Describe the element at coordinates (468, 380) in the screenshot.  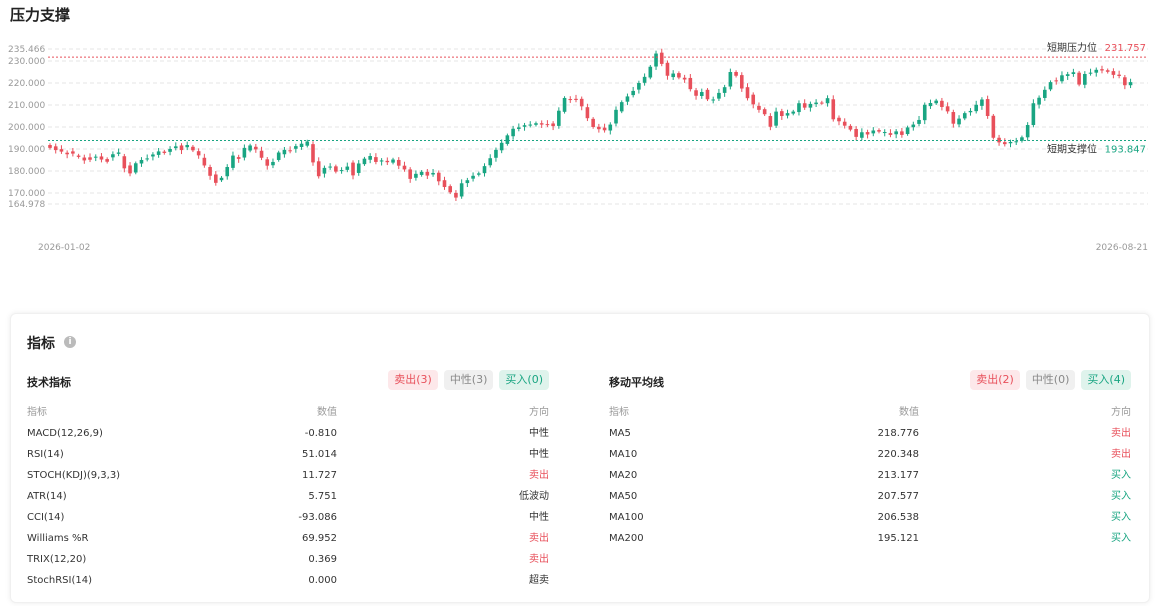
I see `neutral-count-badge: 中性(3)` at that location.